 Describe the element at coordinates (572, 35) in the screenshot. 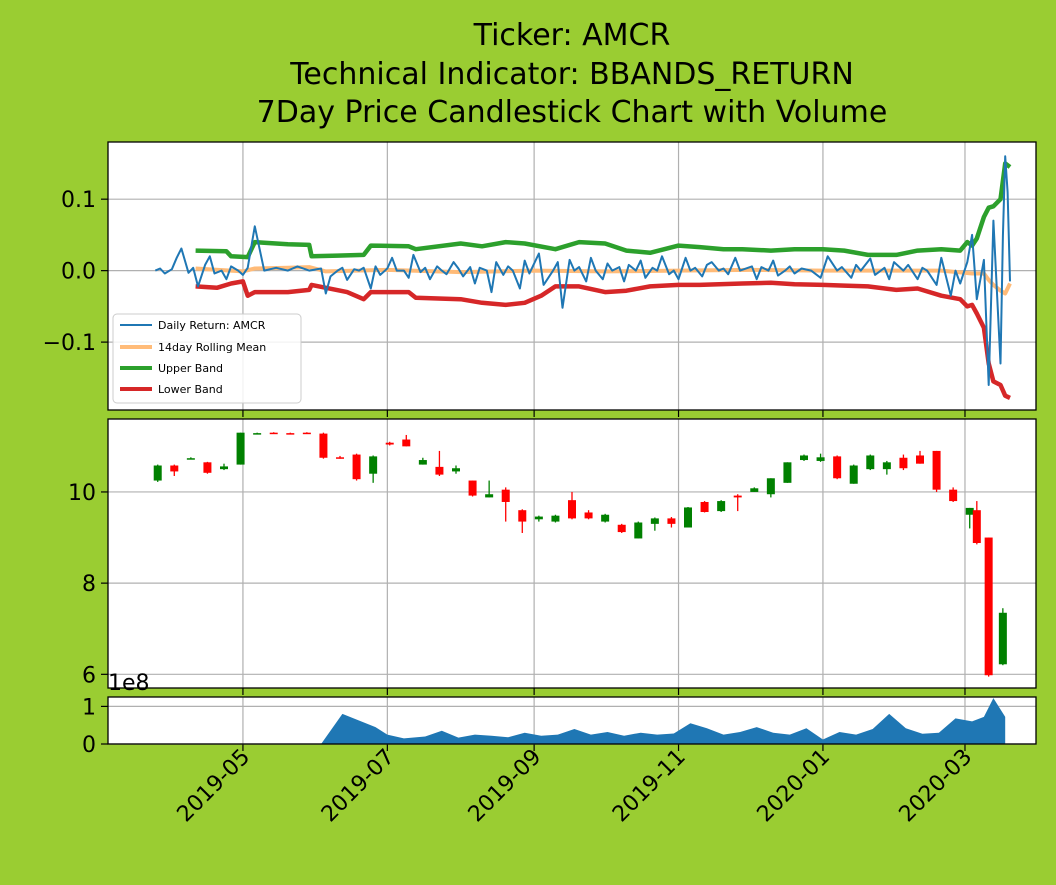

I see `chart-title-line-1: Ticker: AMCR` at that location.